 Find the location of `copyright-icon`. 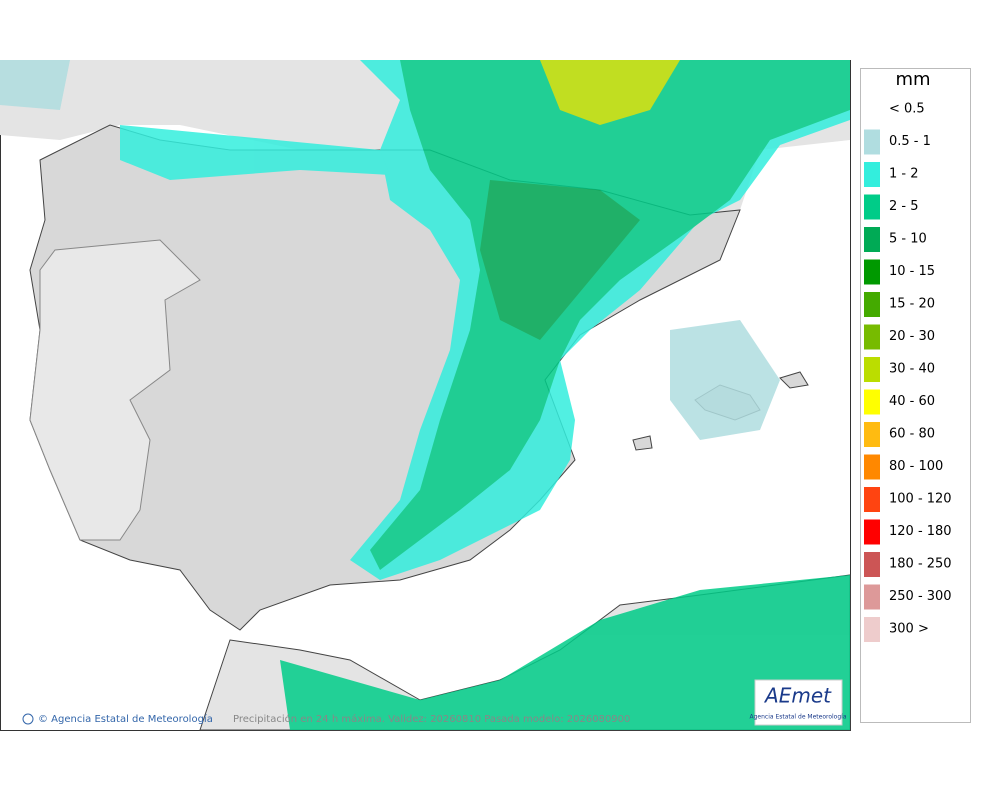

copyright-icon is located at coordinates (28, 719).